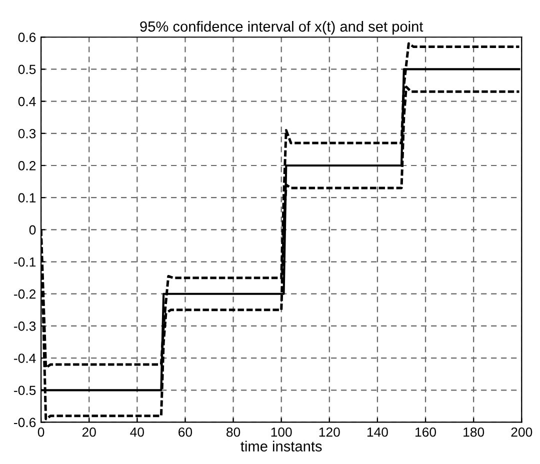  Describe the element at coordinates (89, 432) in the screenshot. I see `x-tick-label: 20` at that location.